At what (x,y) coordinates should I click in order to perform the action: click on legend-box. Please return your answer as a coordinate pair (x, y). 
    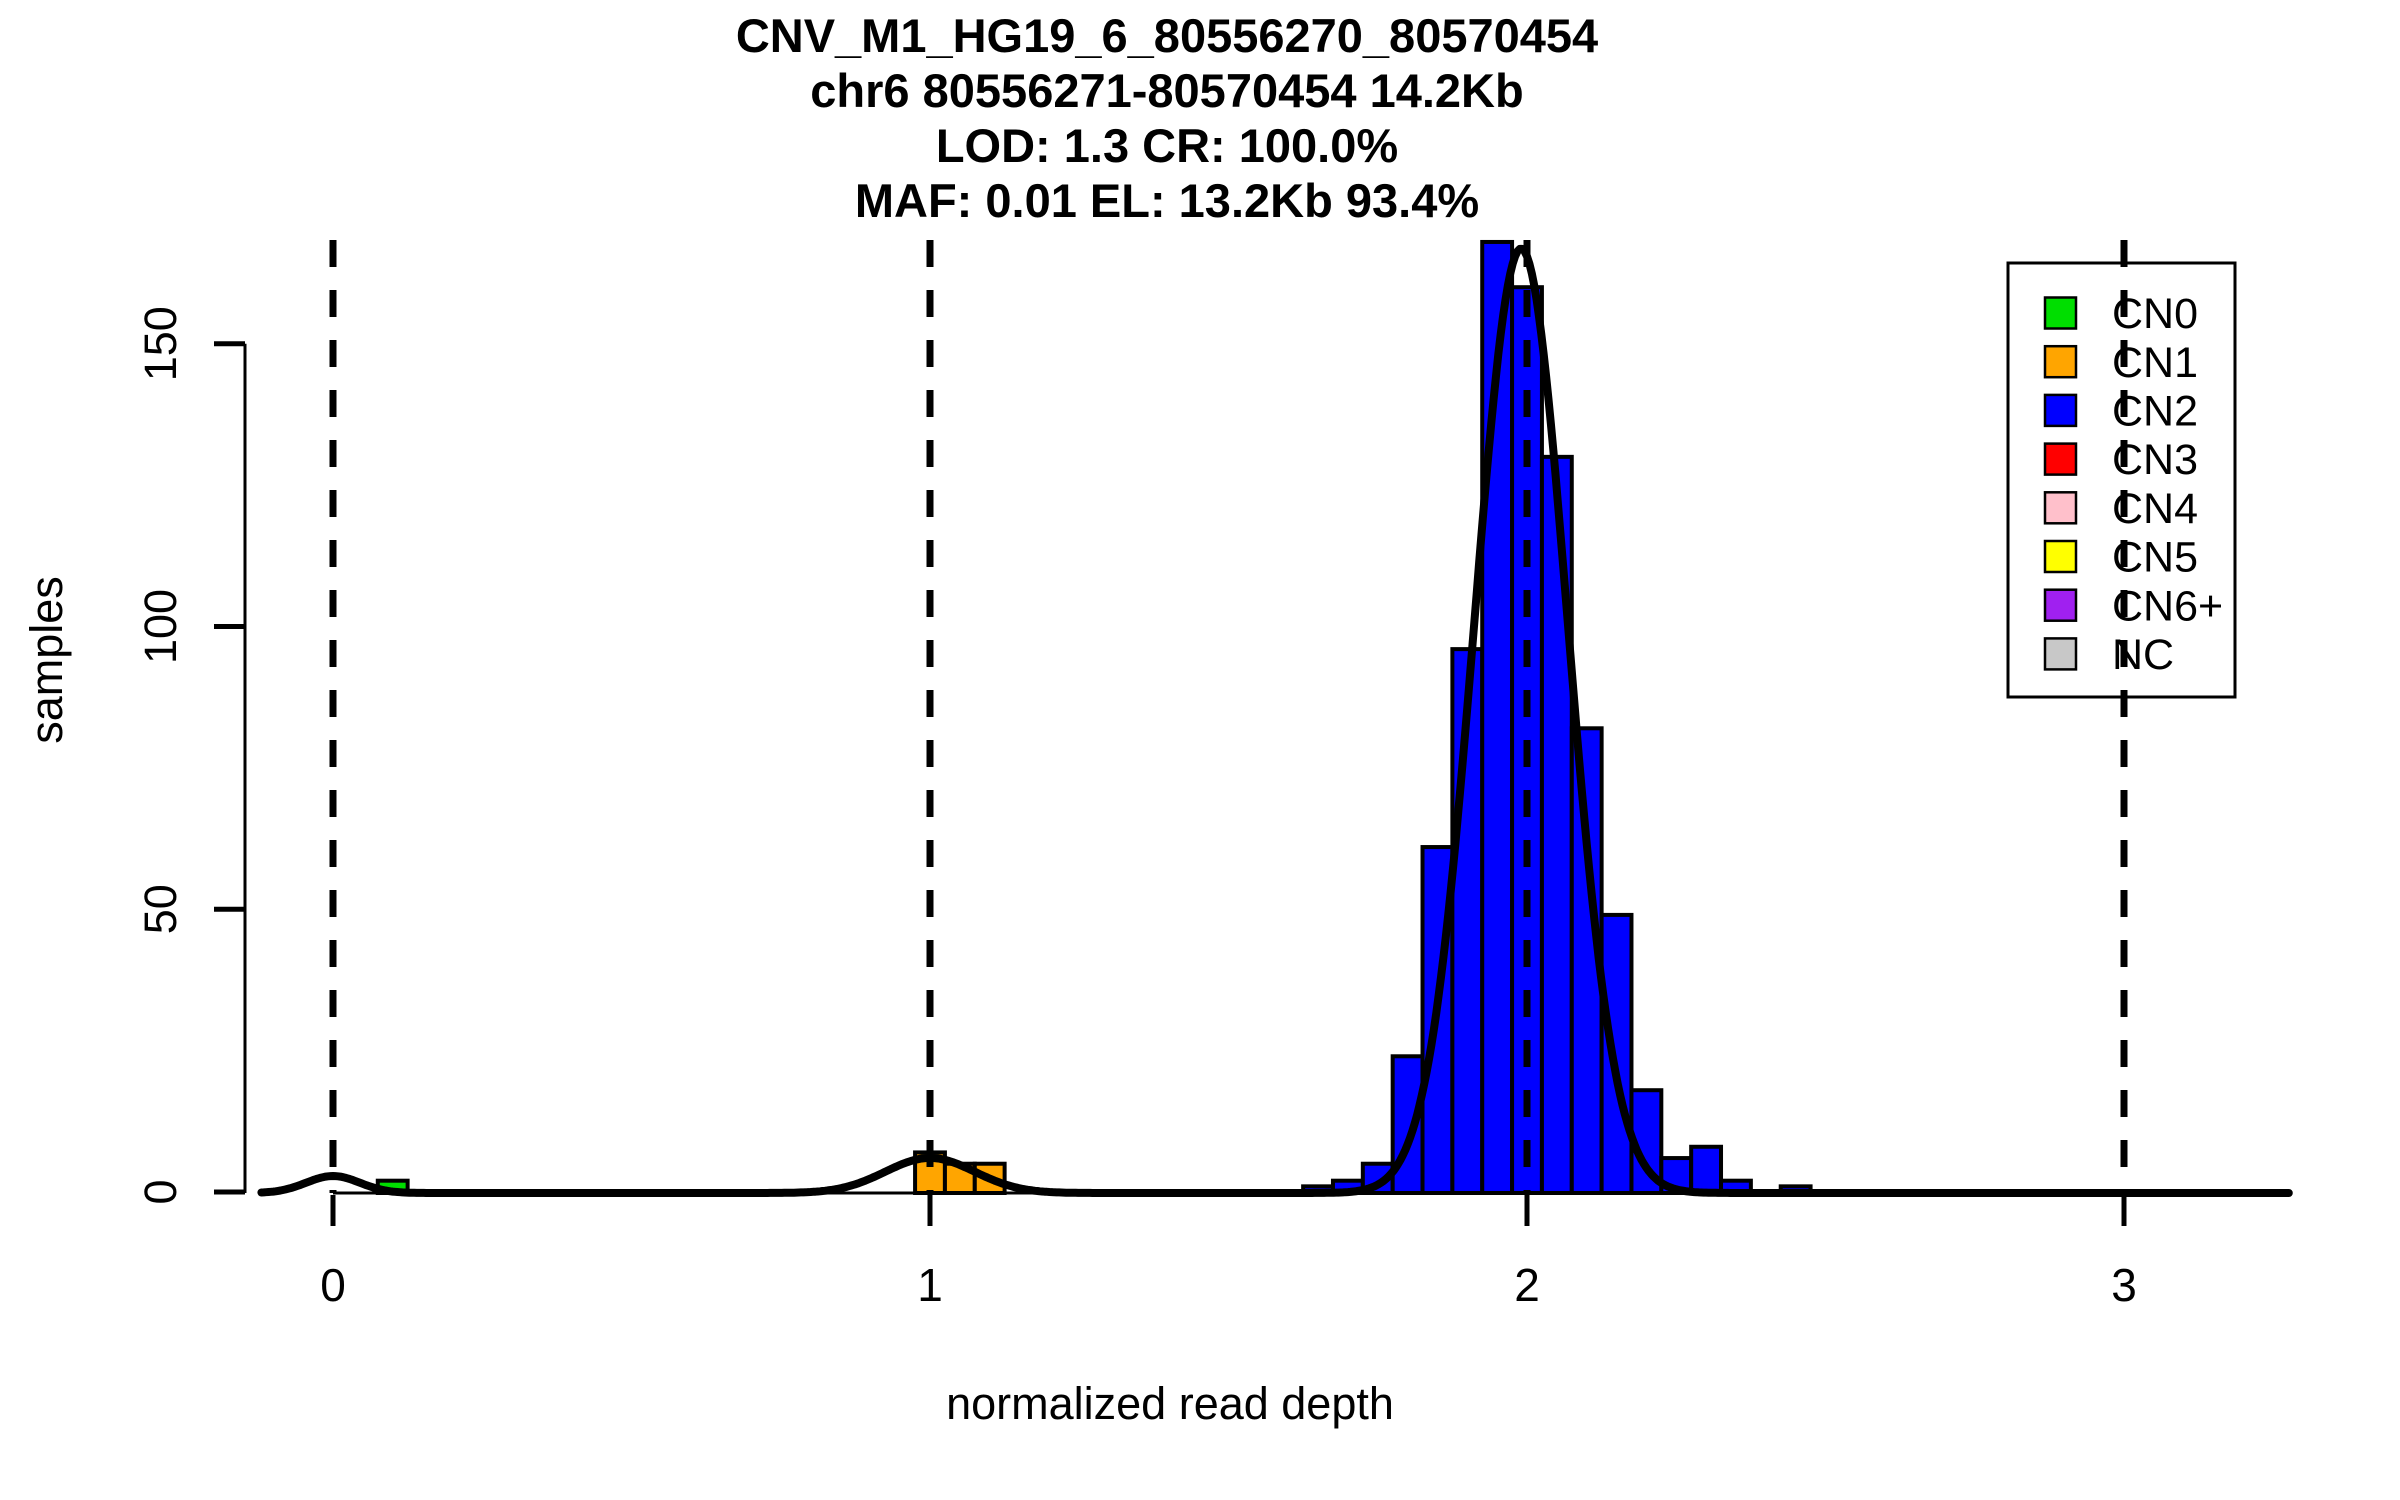
    Looking at the image, I should click on (2121, 480).